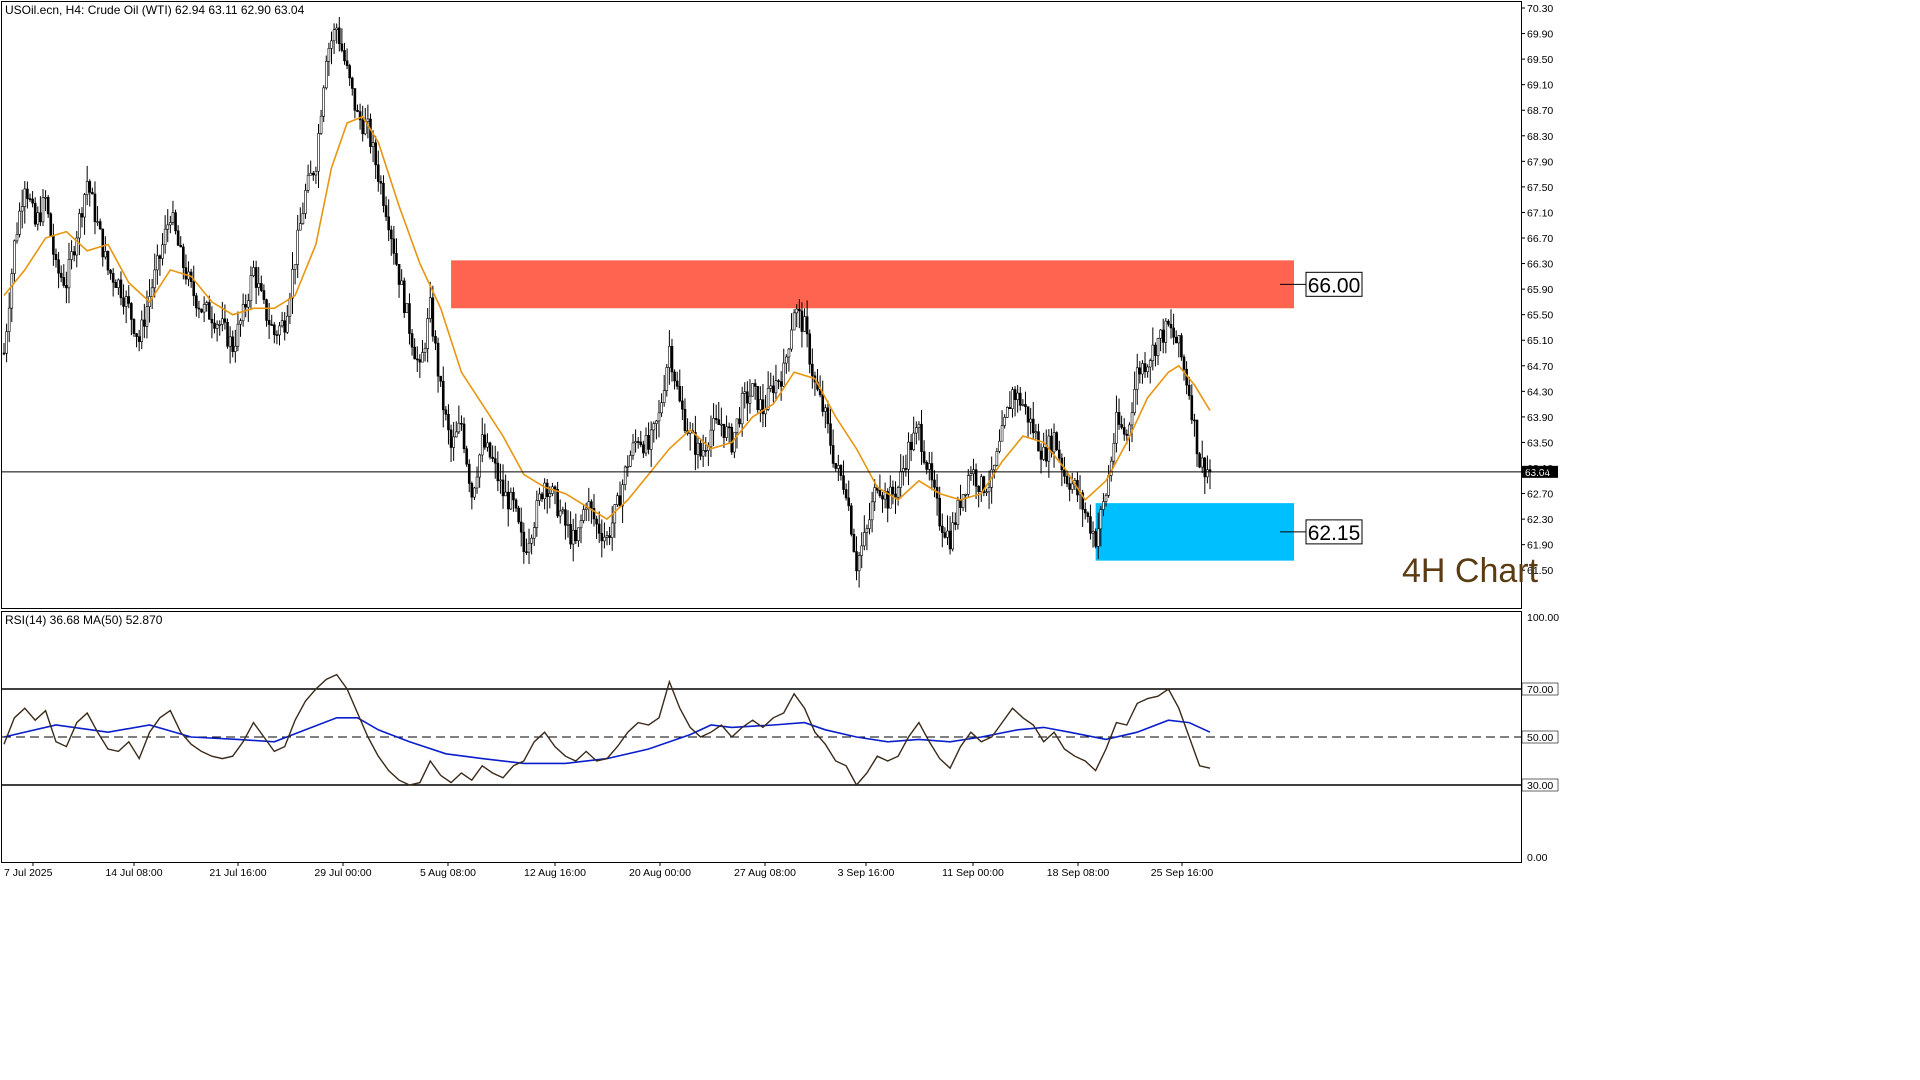 The image size is (1920, 1080). I want to click on zones-layer, so click(872, 410).